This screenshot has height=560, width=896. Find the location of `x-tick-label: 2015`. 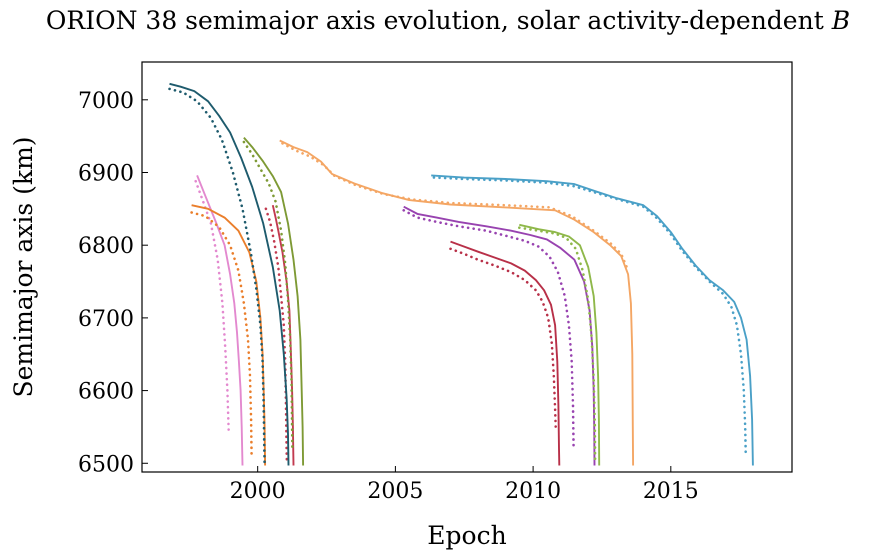

x-tick-label: 2015 is located at coordinates (671, 491).